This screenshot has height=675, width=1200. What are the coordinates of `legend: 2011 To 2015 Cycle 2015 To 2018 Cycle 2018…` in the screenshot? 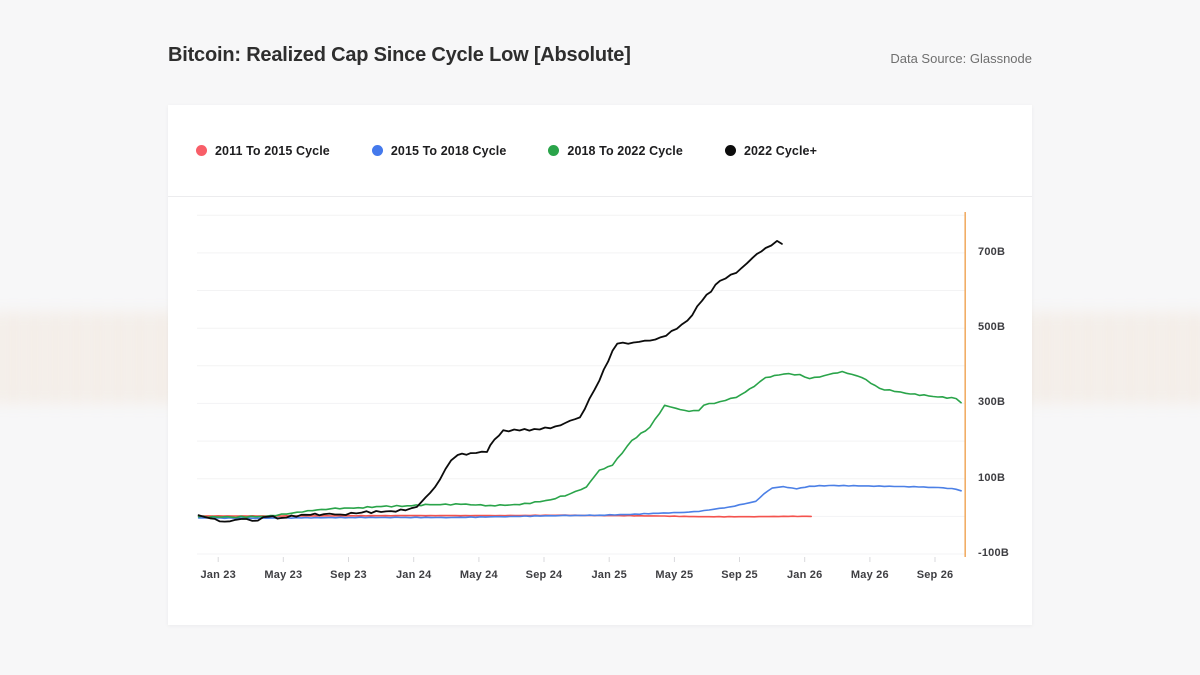 It's located at (600, 151).